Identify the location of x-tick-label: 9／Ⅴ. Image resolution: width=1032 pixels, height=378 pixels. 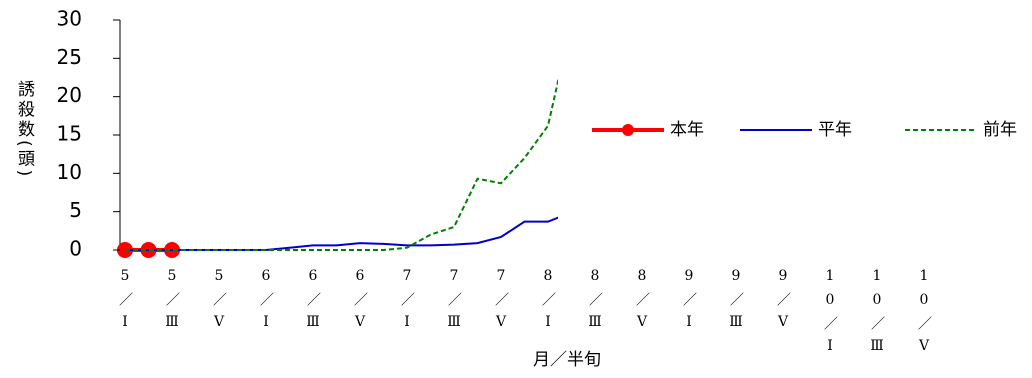
(783, 303).